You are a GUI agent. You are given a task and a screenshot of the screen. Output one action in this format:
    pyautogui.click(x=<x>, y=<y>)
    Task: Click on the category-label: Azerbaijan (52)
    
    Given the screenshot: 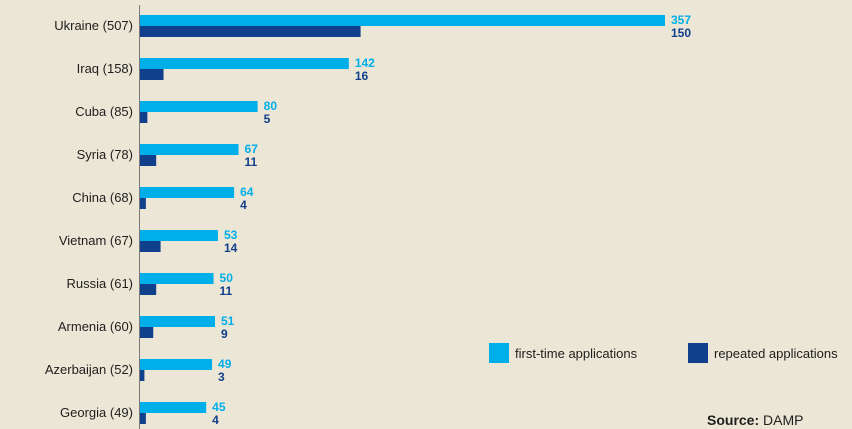 What is the action you would take?
    pyautogui.click(x=89, y=369)
    